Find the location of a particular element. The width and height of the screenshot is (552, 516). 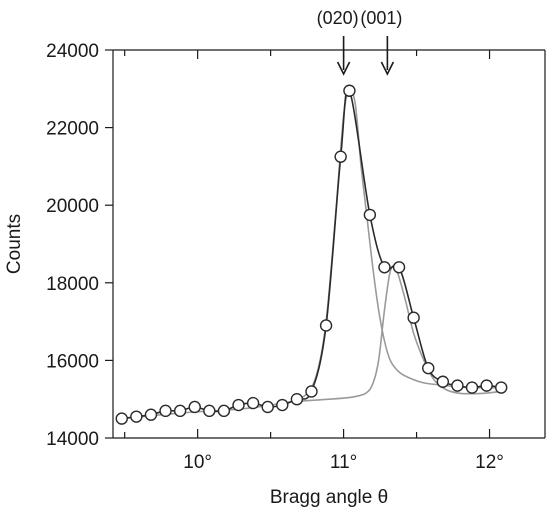

y-axis-ticks: 14000 16000 18000 20000 22000 24000 is located at coordinates (79, 245).